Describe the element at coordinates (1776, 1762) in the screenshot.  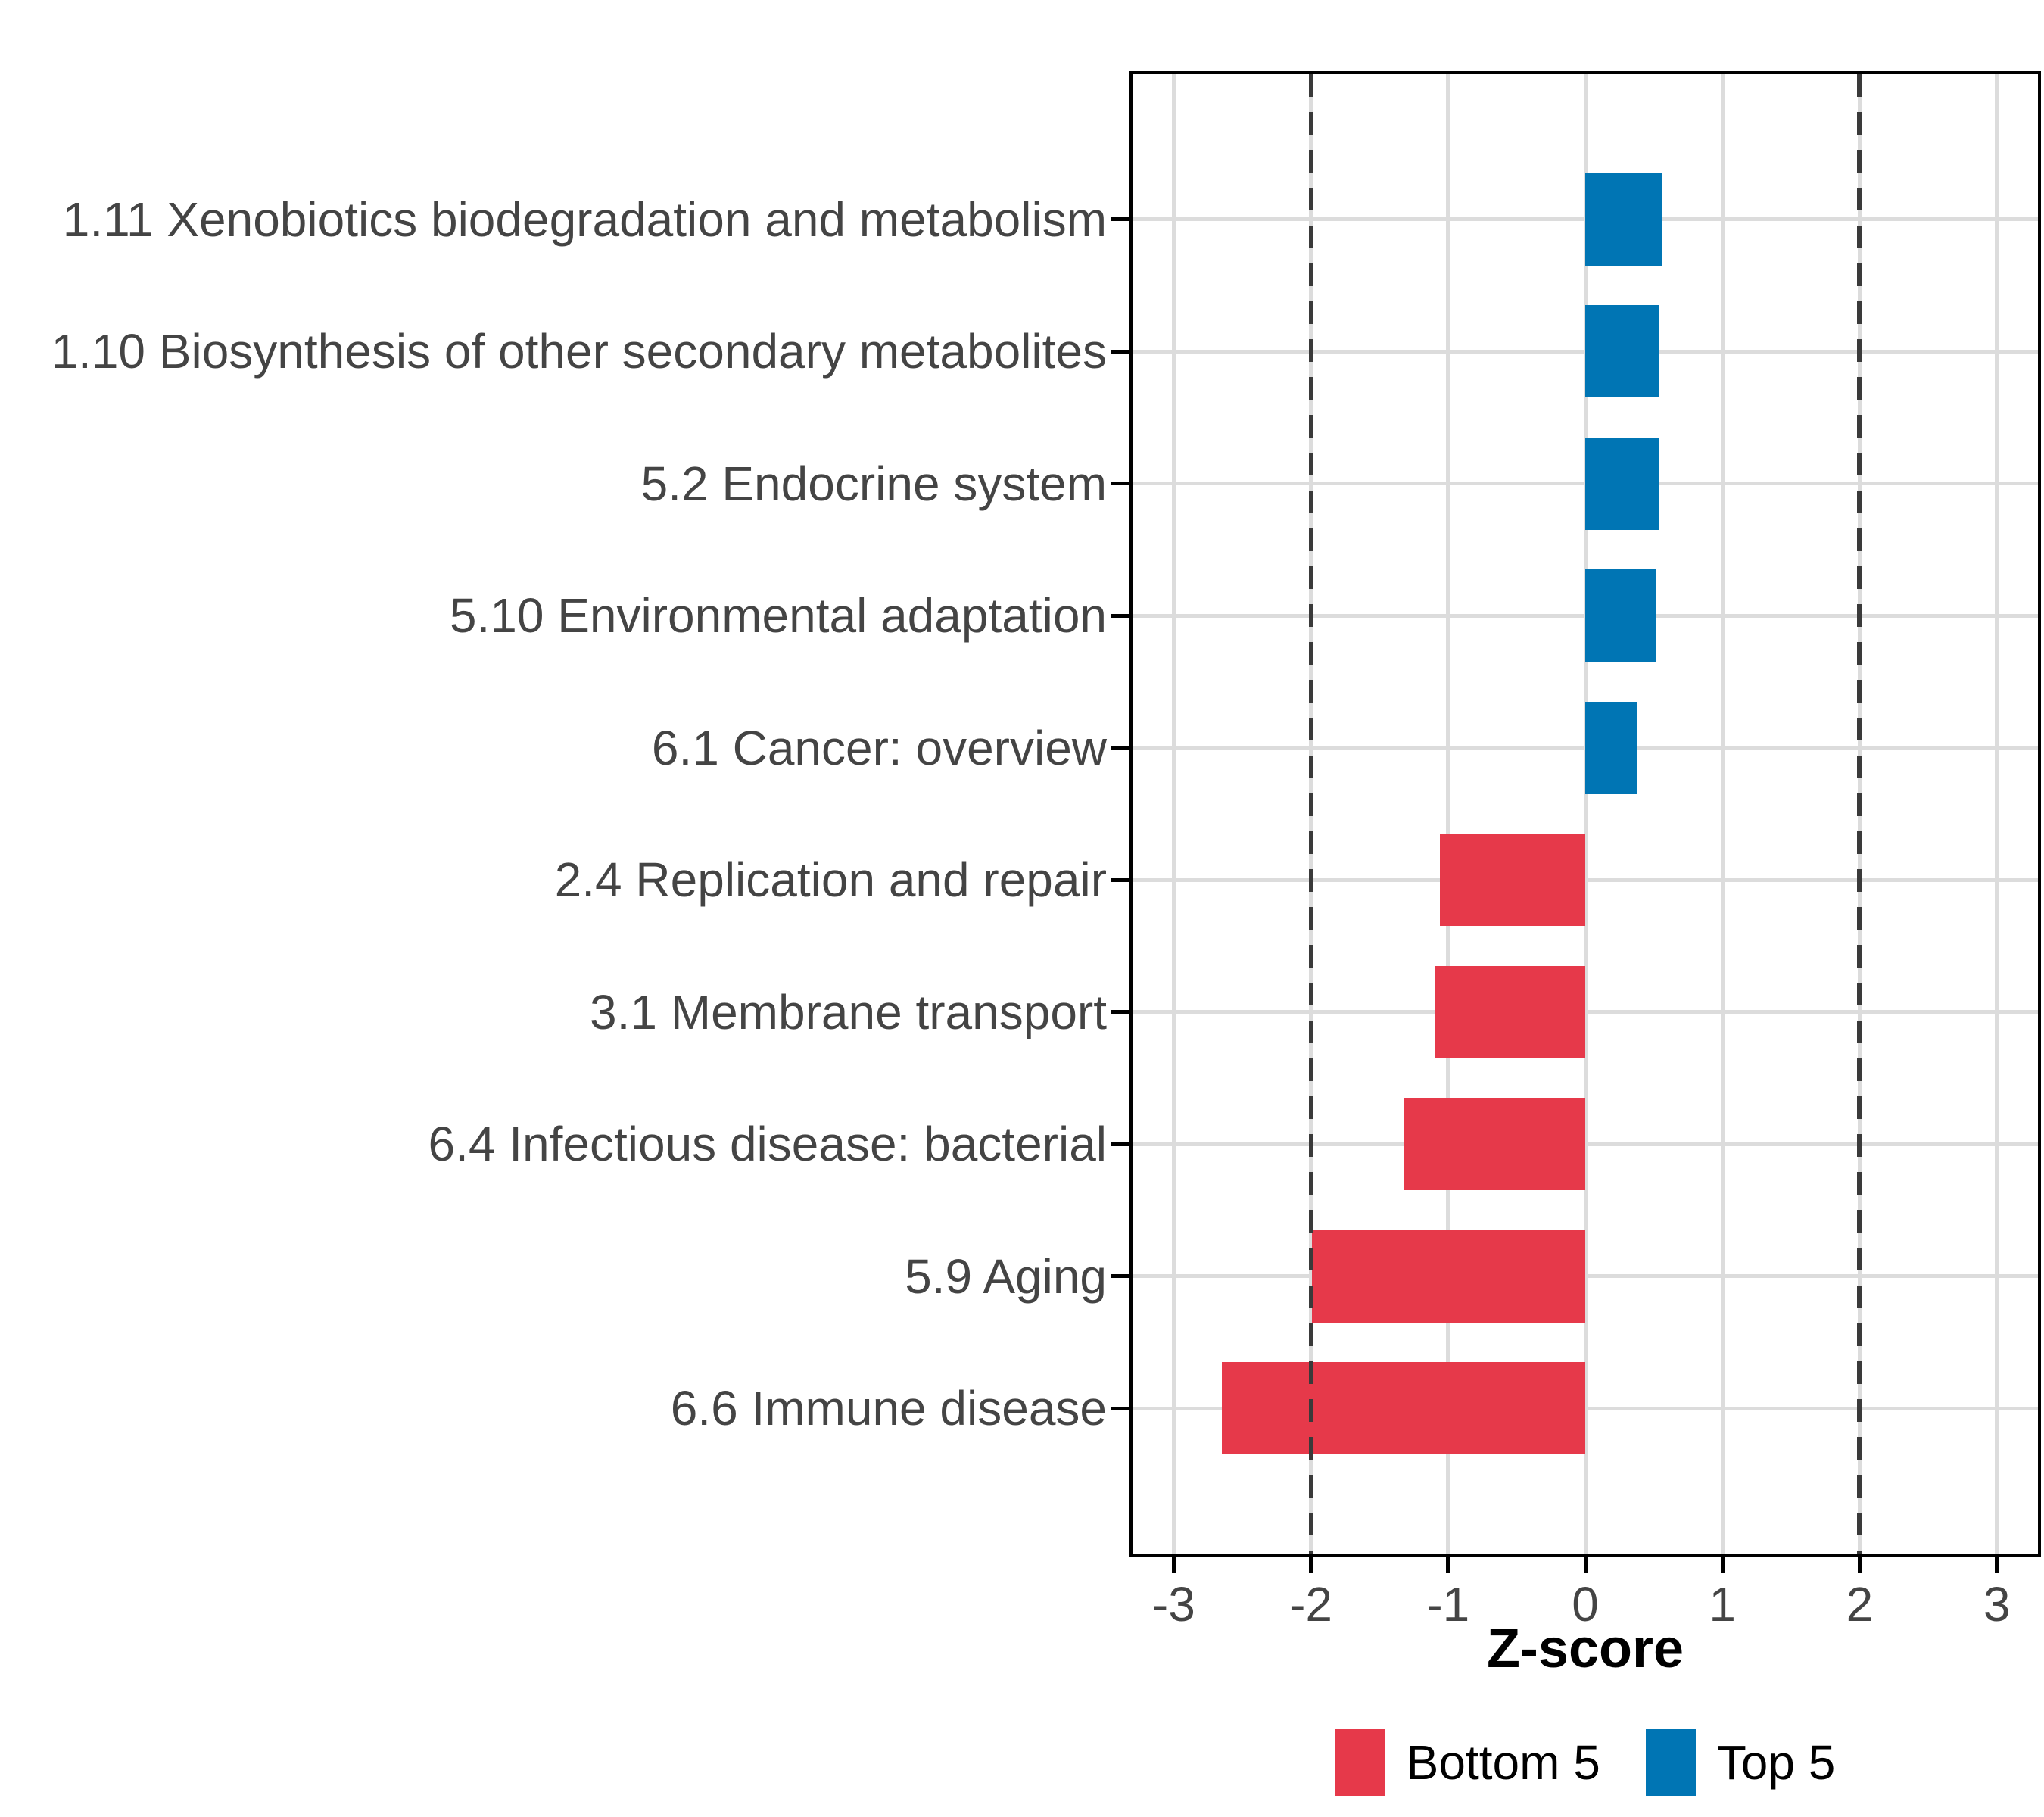
I see `legend-label-top5: Top 5` at that location.